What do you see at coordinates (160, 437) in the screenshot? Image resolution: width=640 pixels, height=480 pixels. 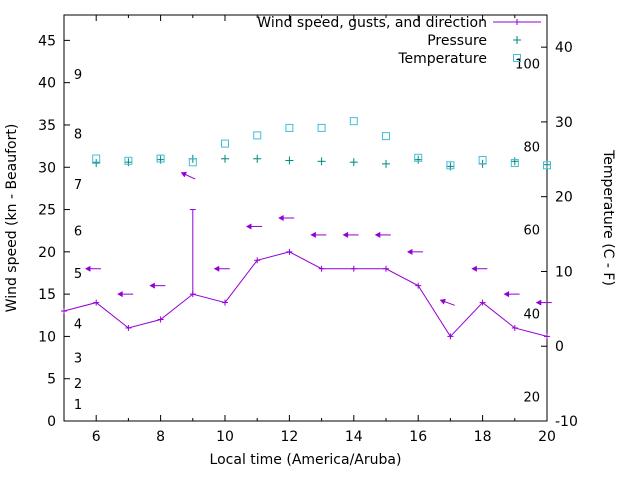 I see `x-tick-label: 8` at bounding box center [160, 437].